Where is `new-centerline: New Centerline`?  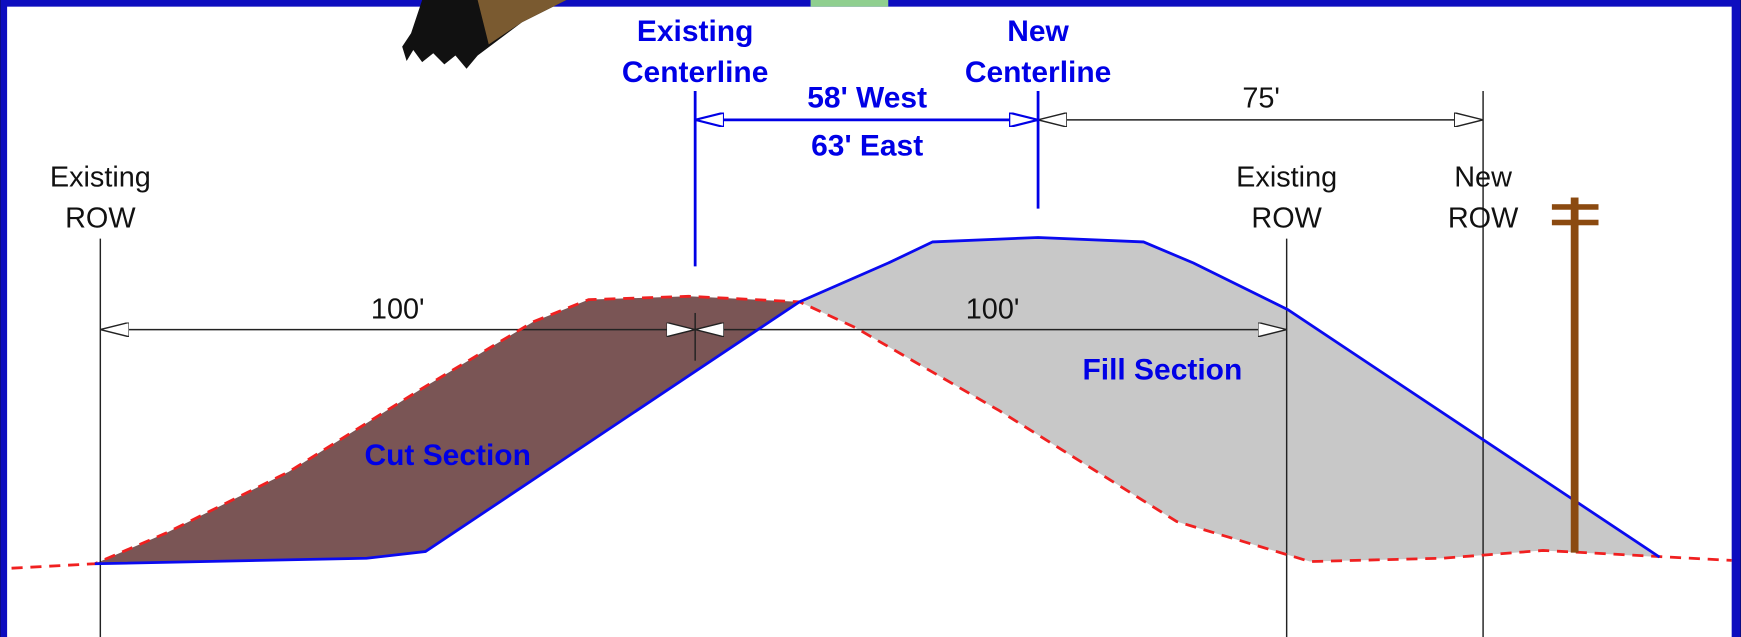 new-centerline: New Centerline is located at coordinates (1038, 52).